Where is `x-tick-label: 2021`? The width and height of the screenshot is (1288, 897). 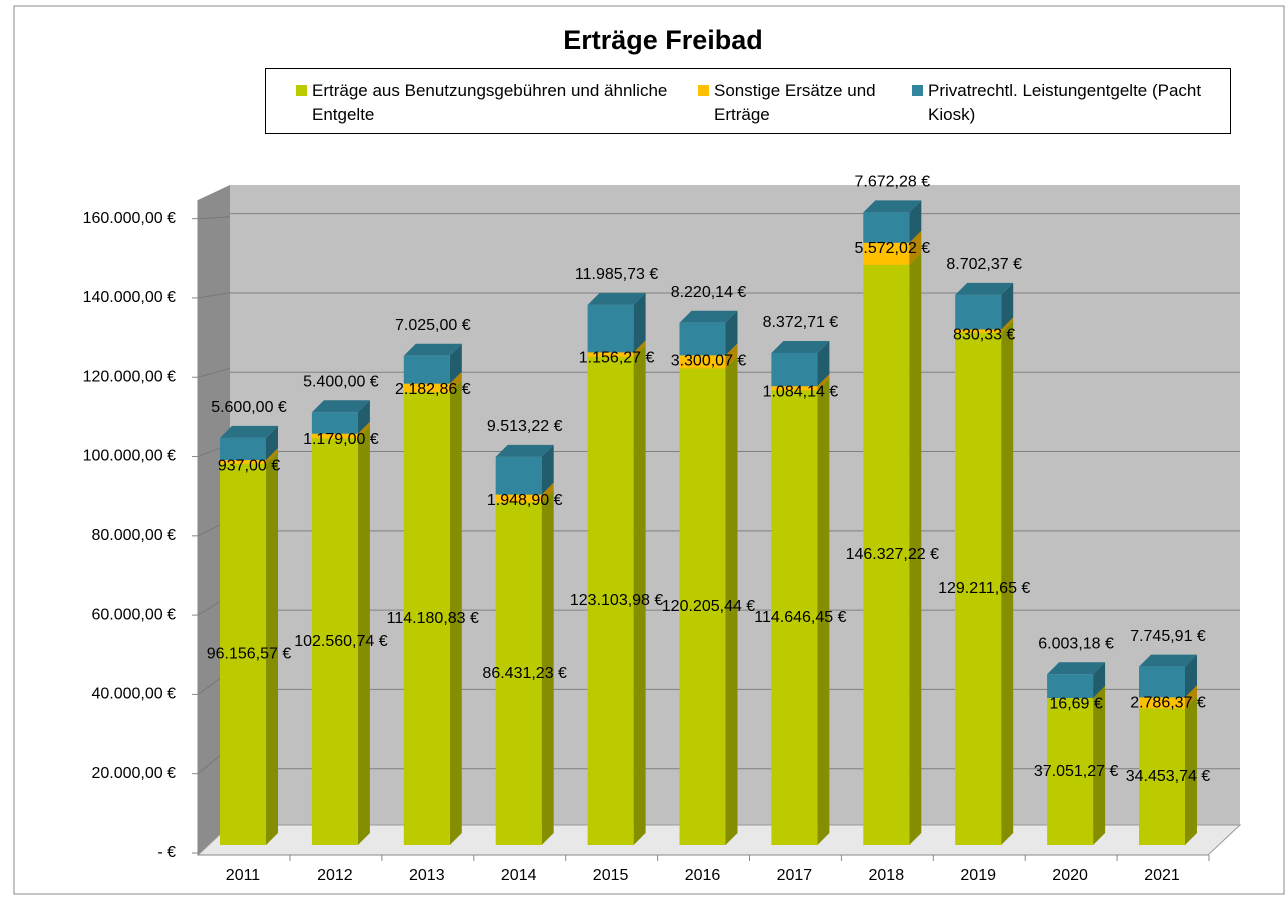 x-tick-label: 2021 is located at coordinates (1162, 875).